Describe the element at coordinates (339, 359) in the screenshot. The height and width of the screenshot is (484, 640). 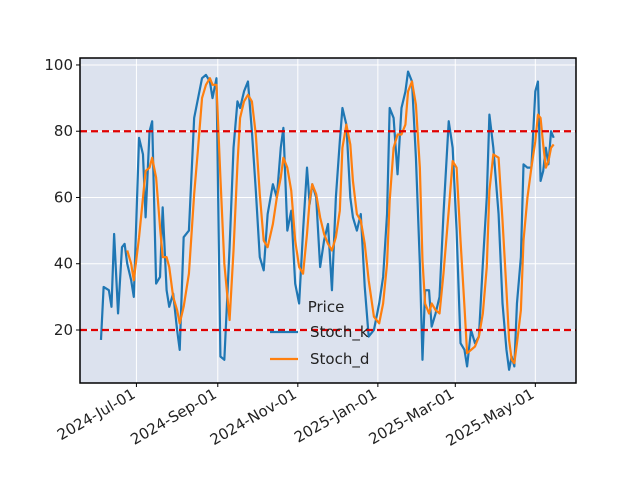
I see `legend-label: Stoch_d` at that location.